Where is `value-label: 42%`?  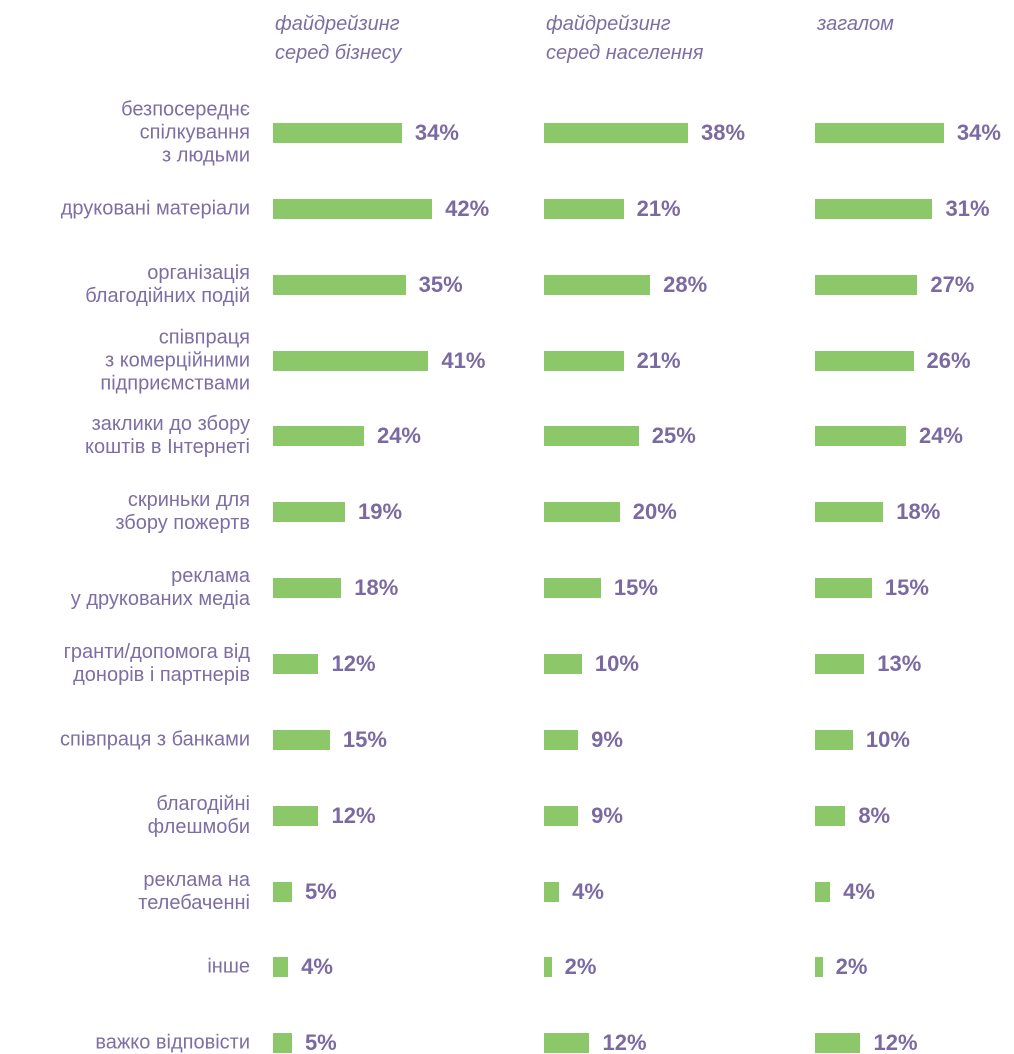
value-label: 42% is located at coordinates (467, 208).